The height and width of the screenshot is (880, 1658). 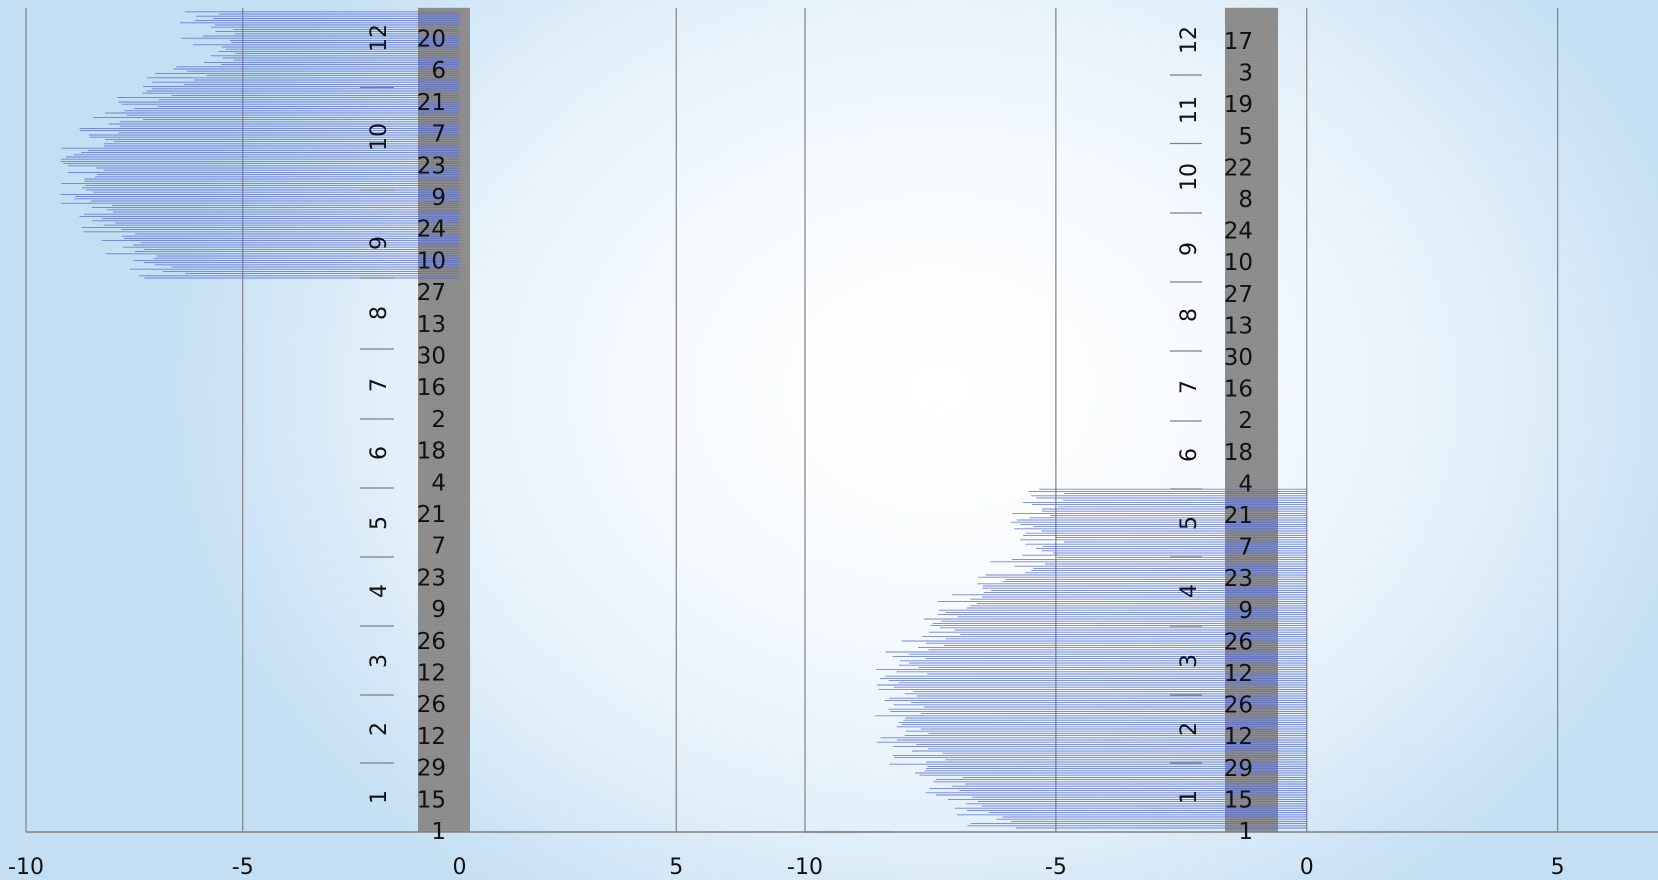 I want to click on day-tick-label: 5, so click(x=1245, y=137).